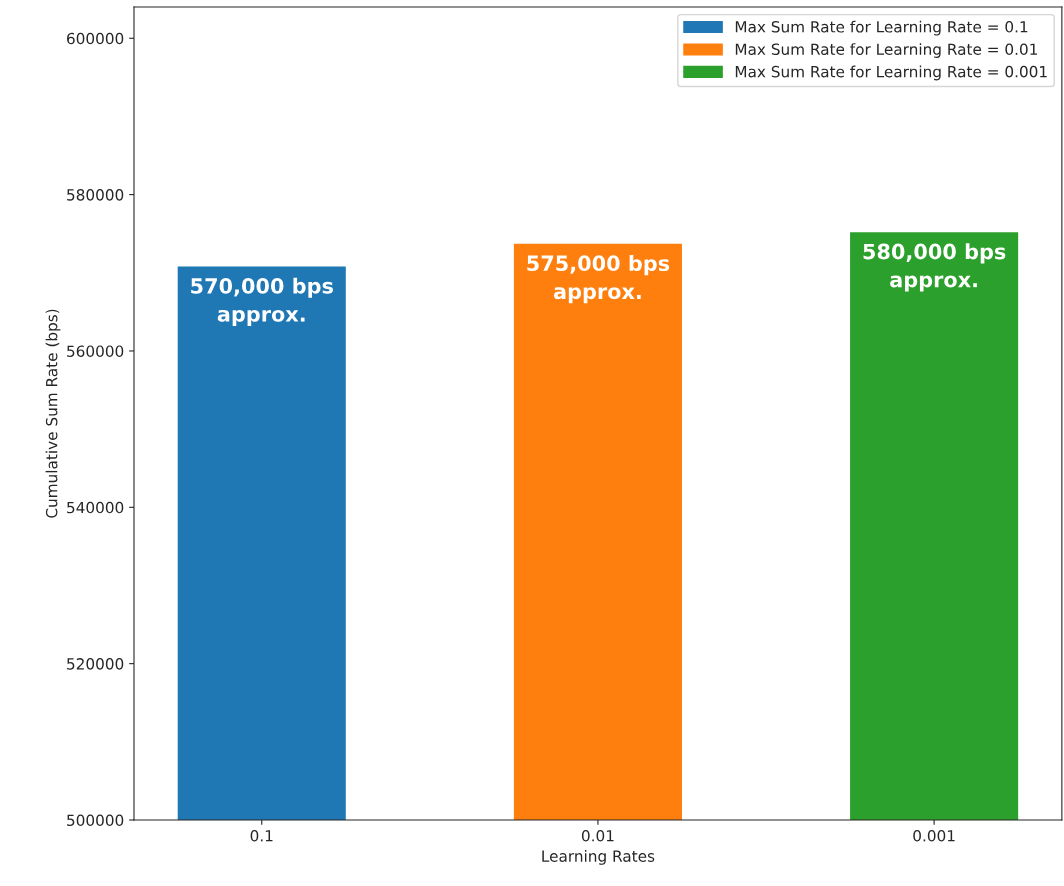 This screenshot has height=886, width=1064. Describe the element at coordinates (598, 279) in the screenshot. I see `annotation: 575,000 bps approx.` at that location.